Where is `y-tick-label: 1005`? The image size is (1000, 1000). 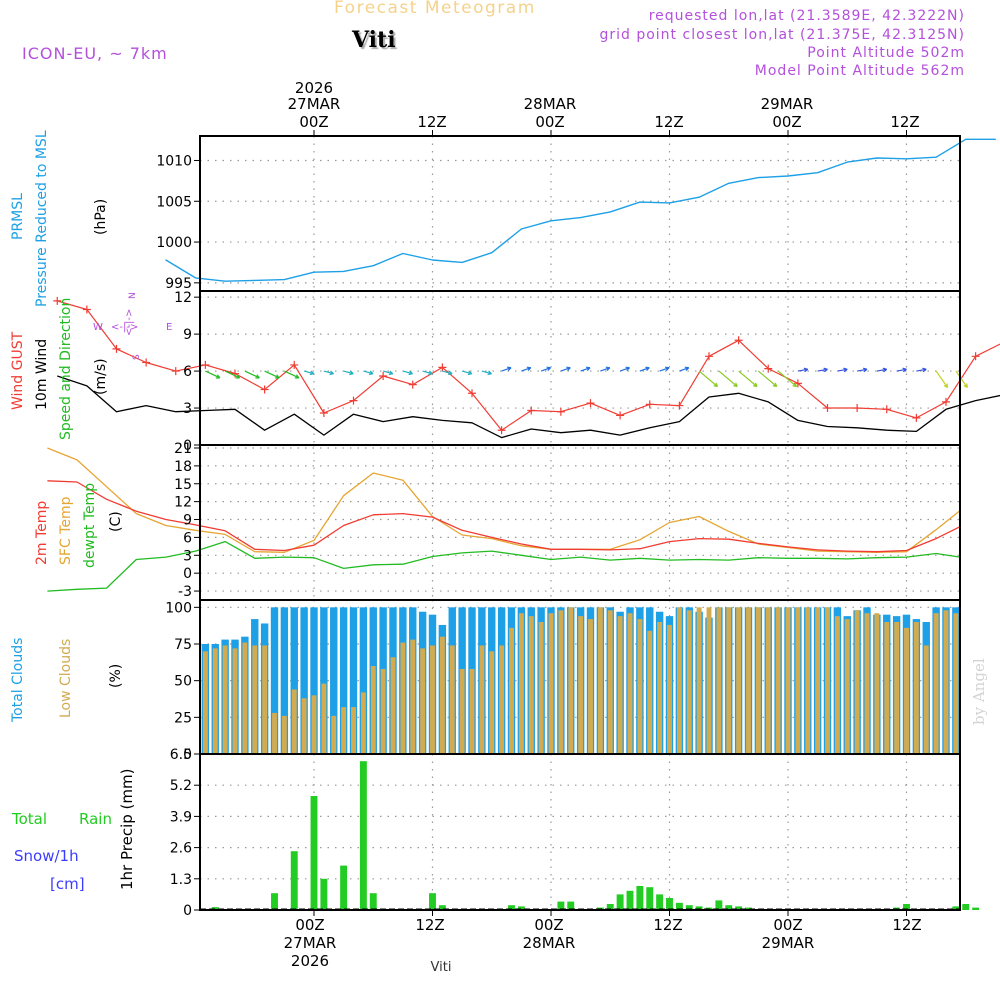 y-tick-label: 1005 is located at coordinates (174, 202).